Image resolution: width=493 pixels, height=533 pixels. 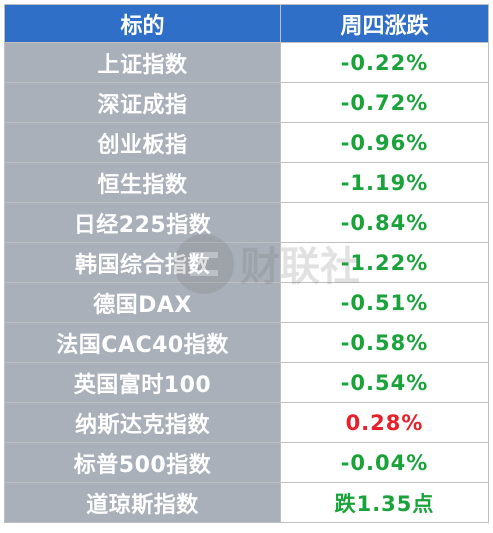 I want to click on index-name-cell: 上证指数, so click(x=142, y=62).